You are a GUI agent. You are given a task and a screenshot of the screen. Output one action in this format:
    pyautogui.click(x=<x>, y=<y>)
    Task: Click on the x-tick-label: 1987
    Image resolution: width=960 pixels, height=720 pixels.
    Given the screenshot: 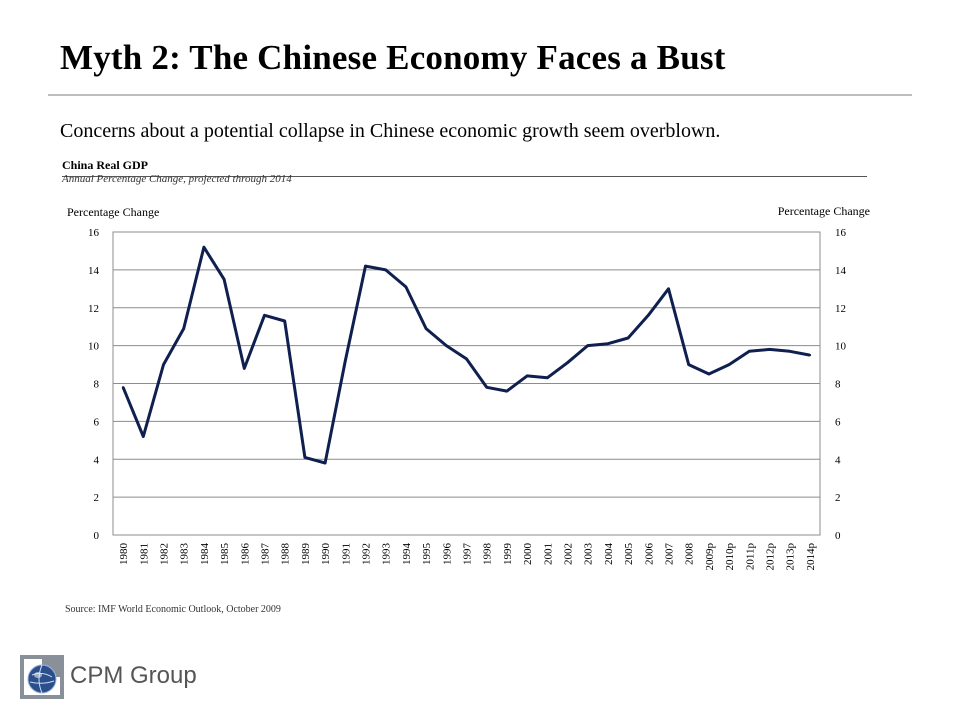 What is the action you would take?
    pyautogui.click(x=266, y=554)
    